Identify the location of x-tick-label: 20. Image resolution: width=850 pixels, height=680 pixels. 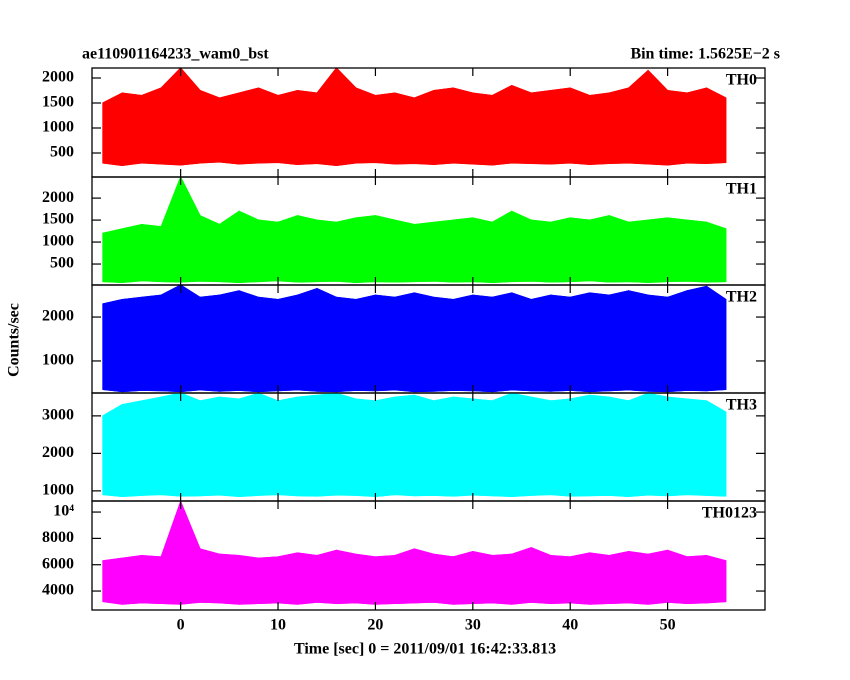
(375, 625).